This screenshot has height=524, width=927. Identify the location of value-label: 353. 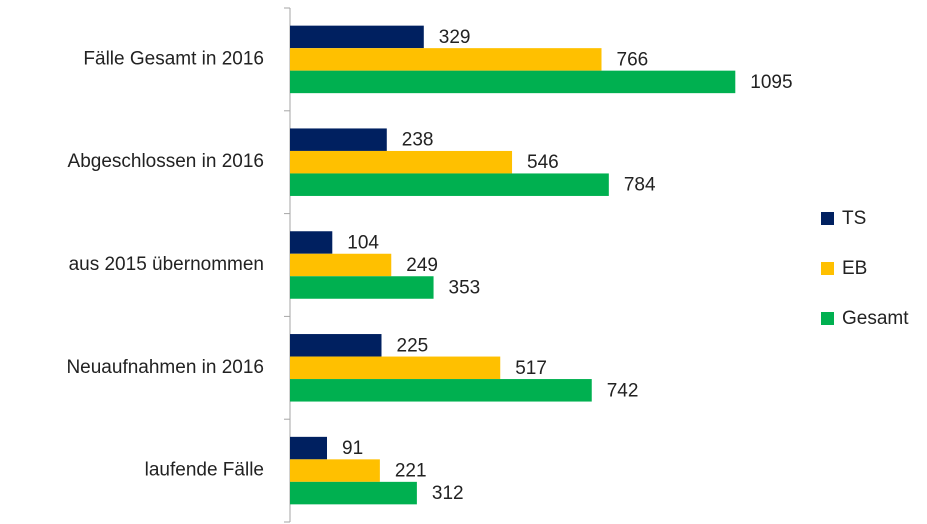
(465, 288).